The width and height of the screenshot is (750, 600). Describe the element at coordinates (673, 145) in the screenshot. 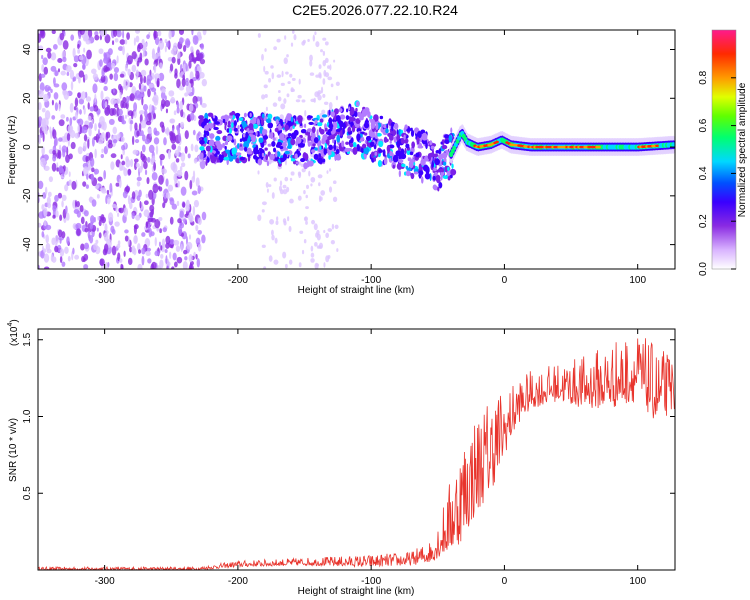

I see `spectrogram-core` at that location.